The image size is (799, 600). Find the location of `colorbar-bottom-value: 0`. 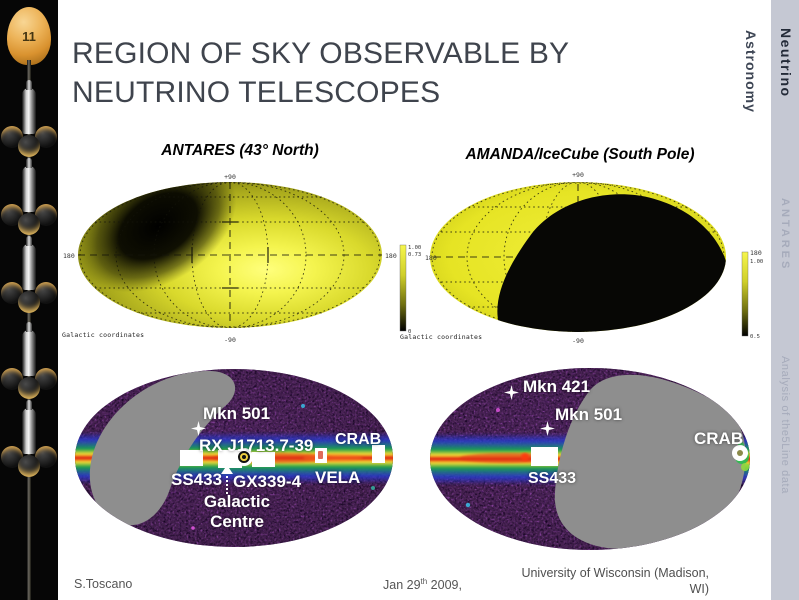

colorbar-bottom-value: 0 is located at coordinates (409, 332).